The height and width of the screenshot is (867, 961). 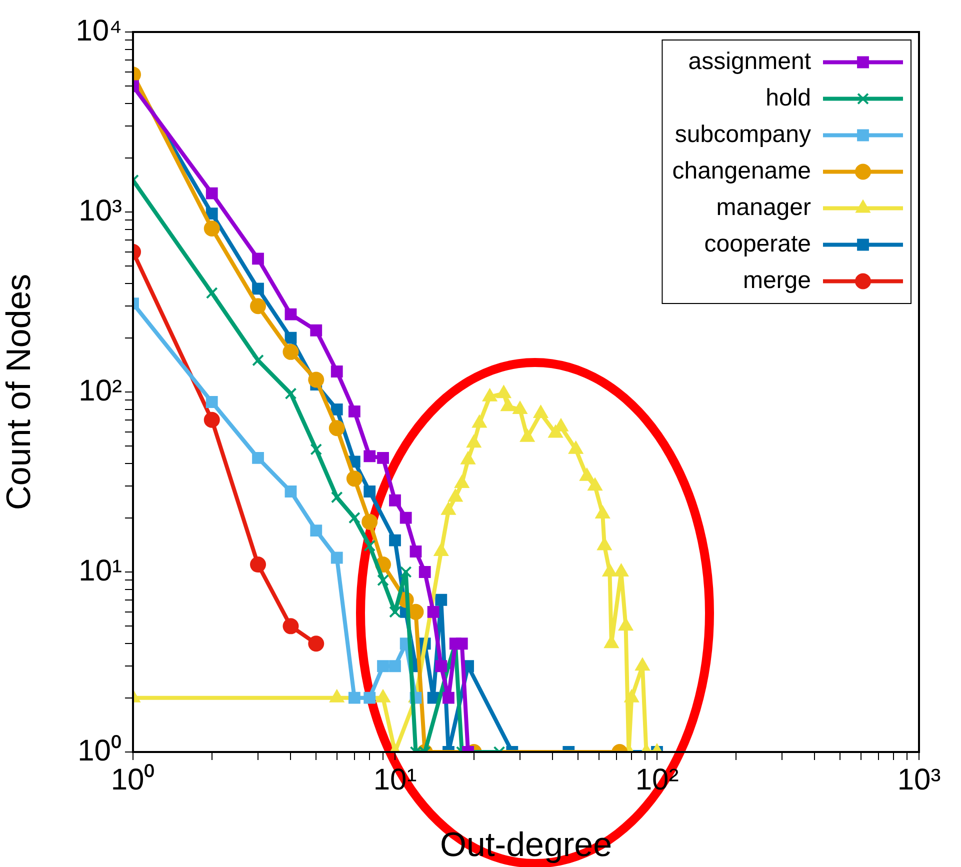 I want to click on y-tick-label: 10³, so click(x=100, y=211).